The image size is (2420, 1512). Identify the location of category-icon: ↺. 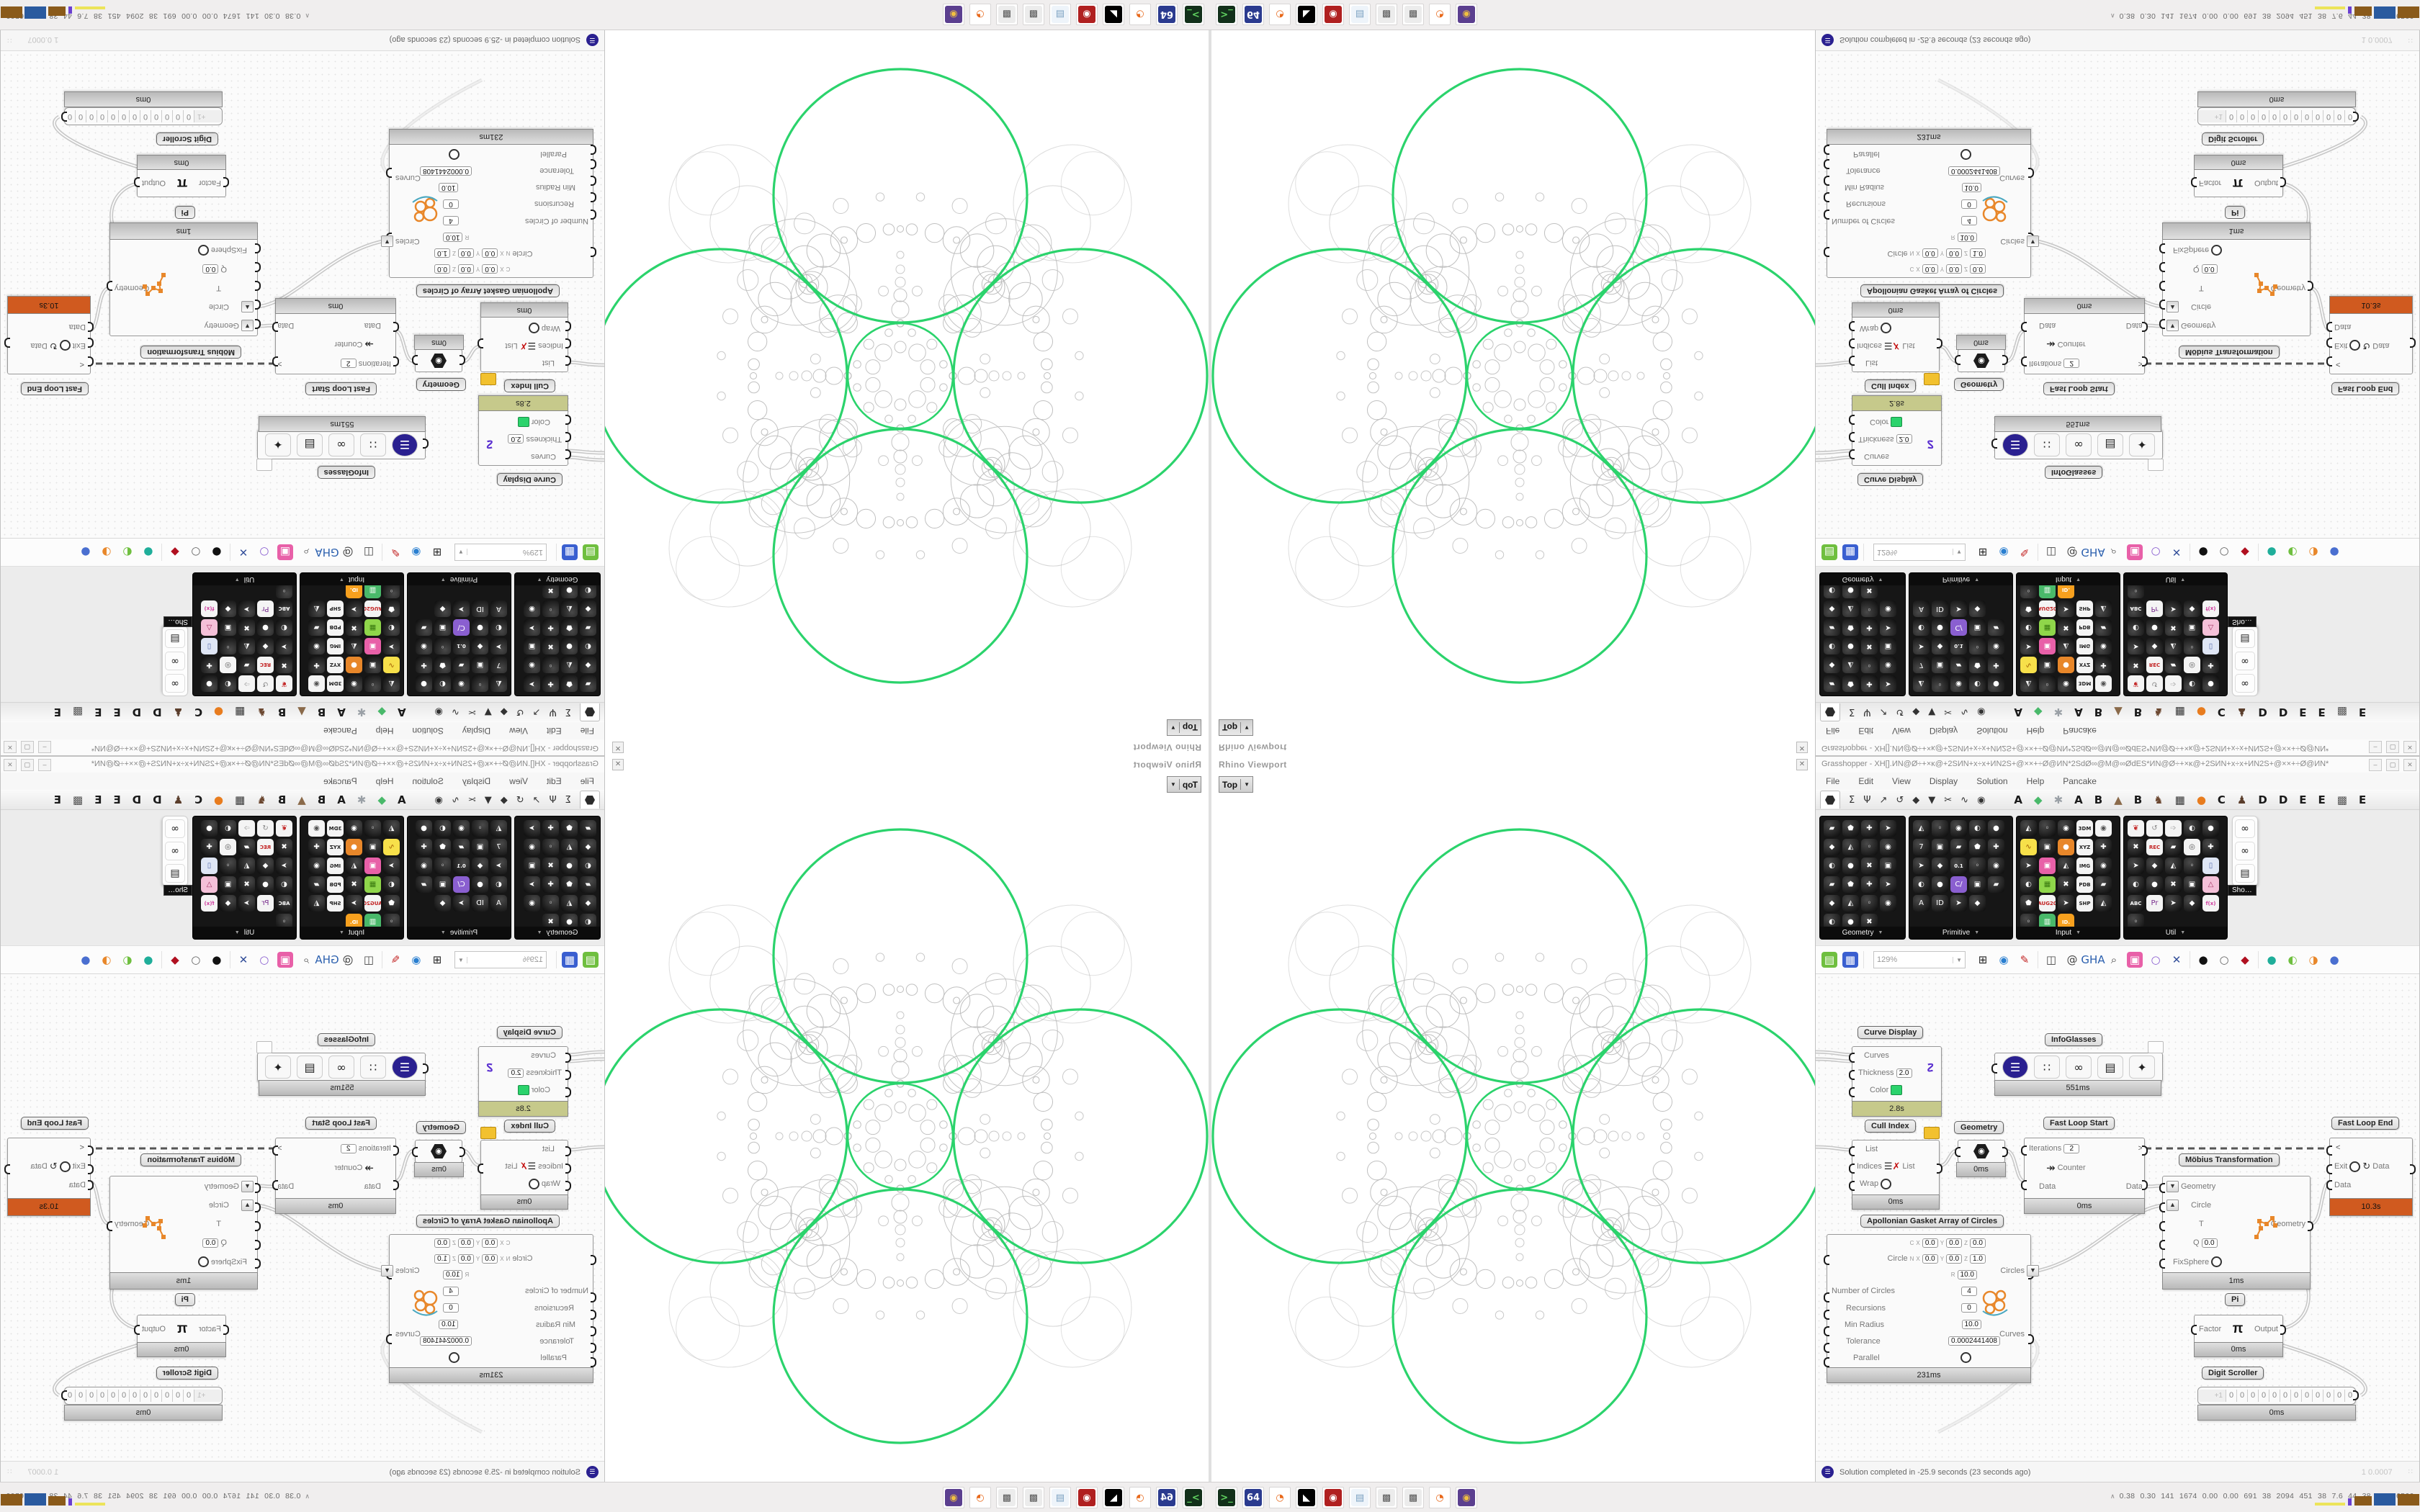
(520, 712).